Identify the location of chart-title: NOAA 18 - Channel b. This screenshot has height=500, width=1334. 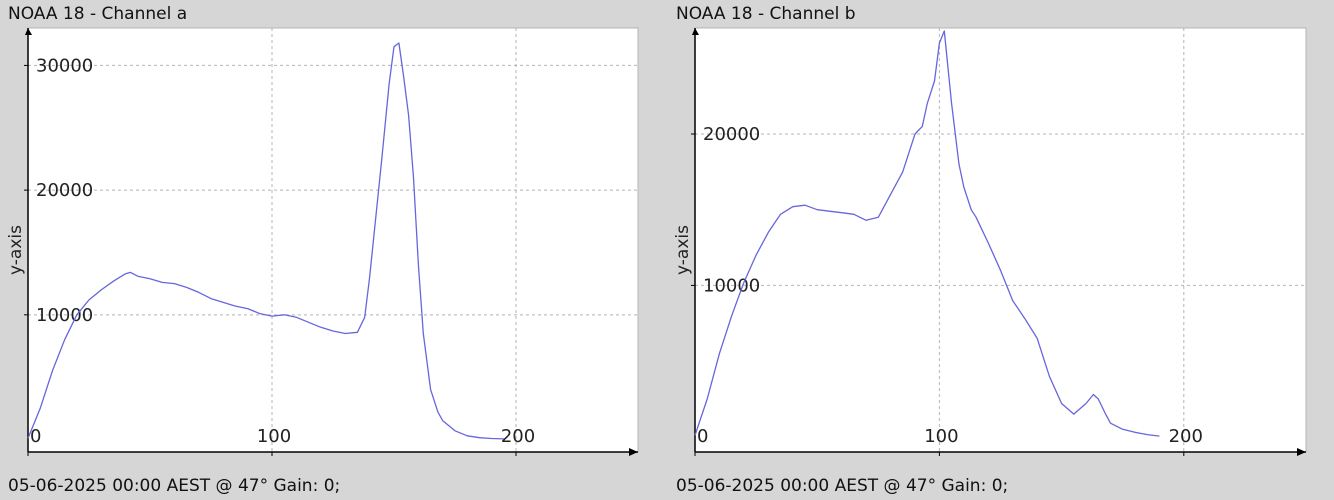
(766, 14).